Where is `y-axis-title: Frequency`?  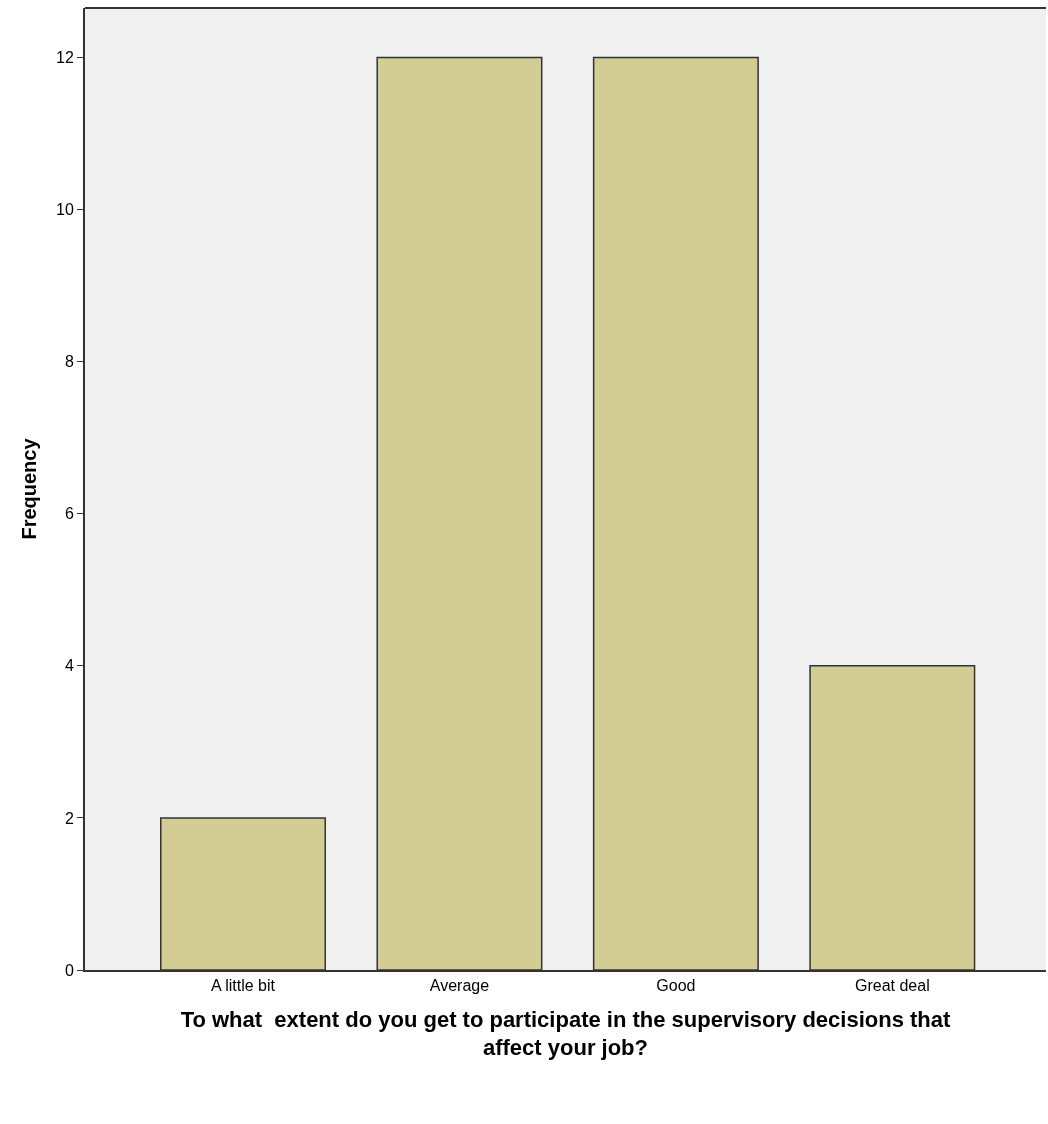 y-axis-title: Frequency is located at coordinates (29, 488).